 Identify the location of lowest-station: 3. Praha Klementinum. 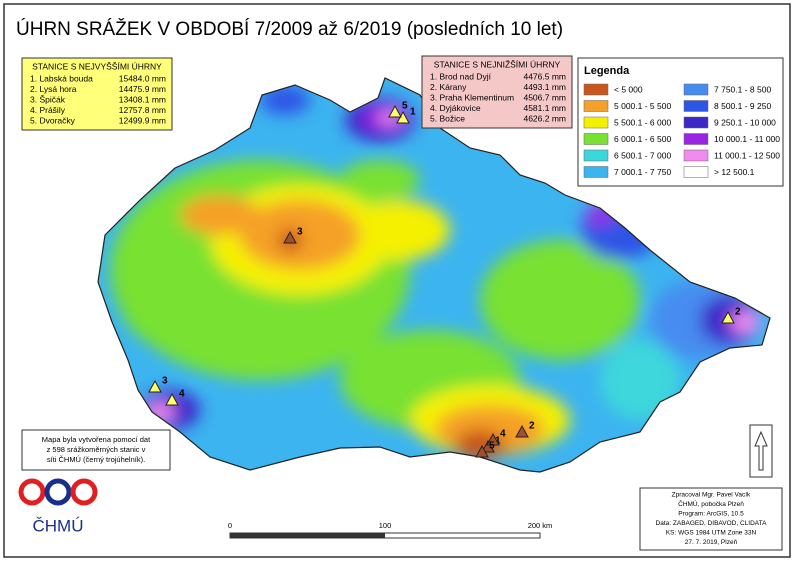
(472, 97).